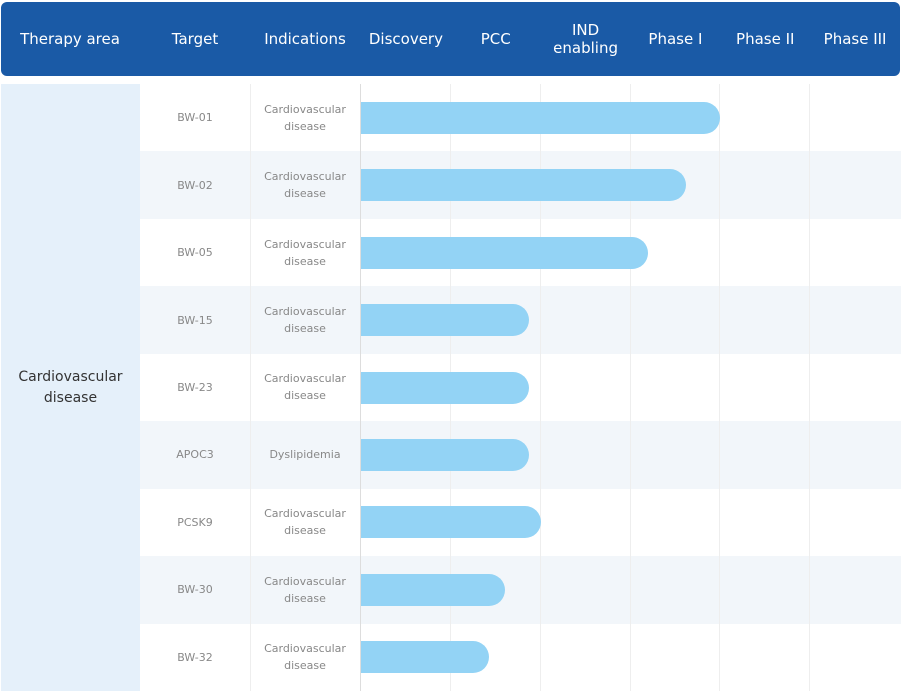 Image resolution: width=904 pixels, height=693 pixels. What do you see at coordinates (195, 522) in the screenshot?
I see `target-label: PCSK9` at bounding box center [195, 522].